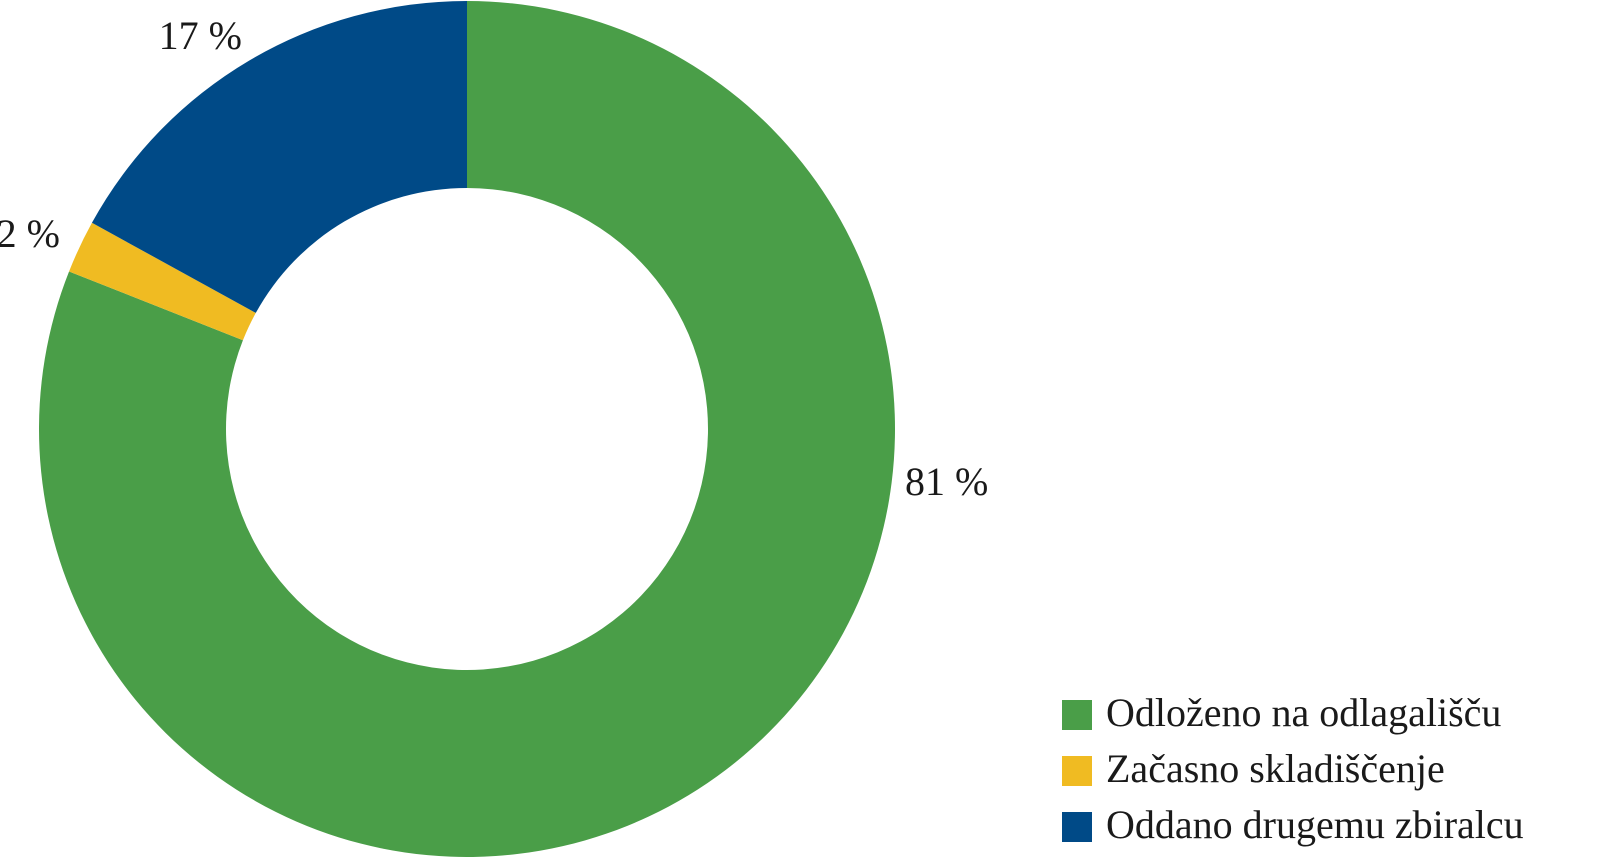  I want to click on data-label: 17 %, so click(200, 35).